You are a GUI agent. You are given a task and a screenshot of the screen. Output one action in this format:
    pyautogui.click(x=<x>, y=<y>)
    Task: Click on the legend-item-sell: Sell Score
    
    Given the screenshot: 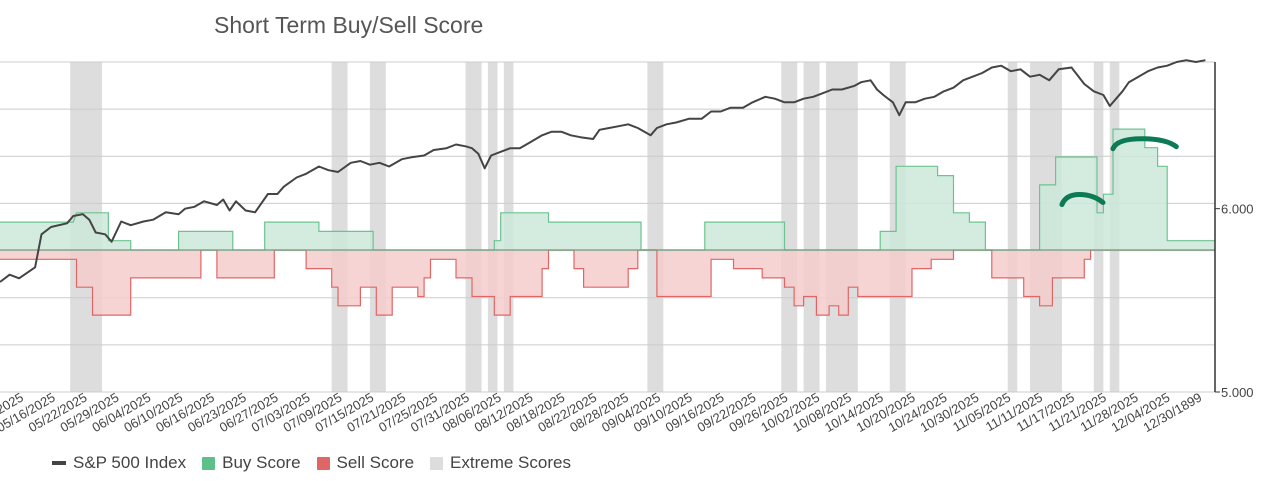 What is the action you would take?
    pyautogui.click(x=365, y=463)
    